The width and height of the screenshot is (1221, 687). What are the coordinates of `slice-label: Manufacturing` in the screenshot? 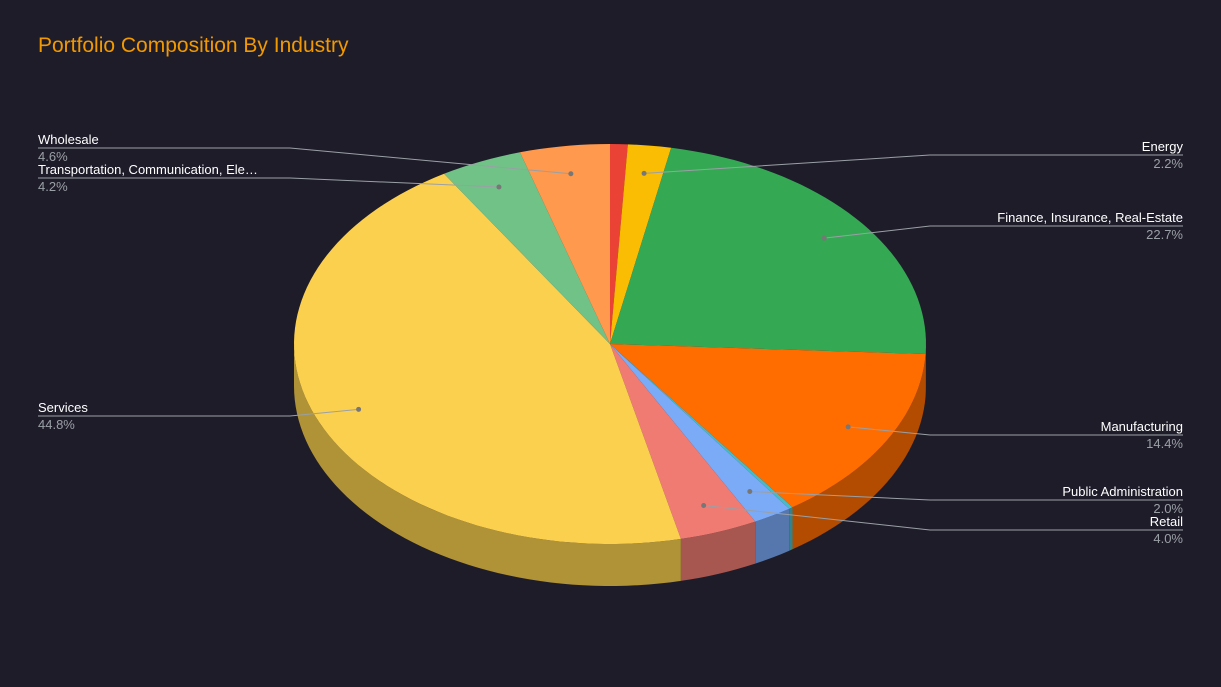 It's located at (1142, 426).